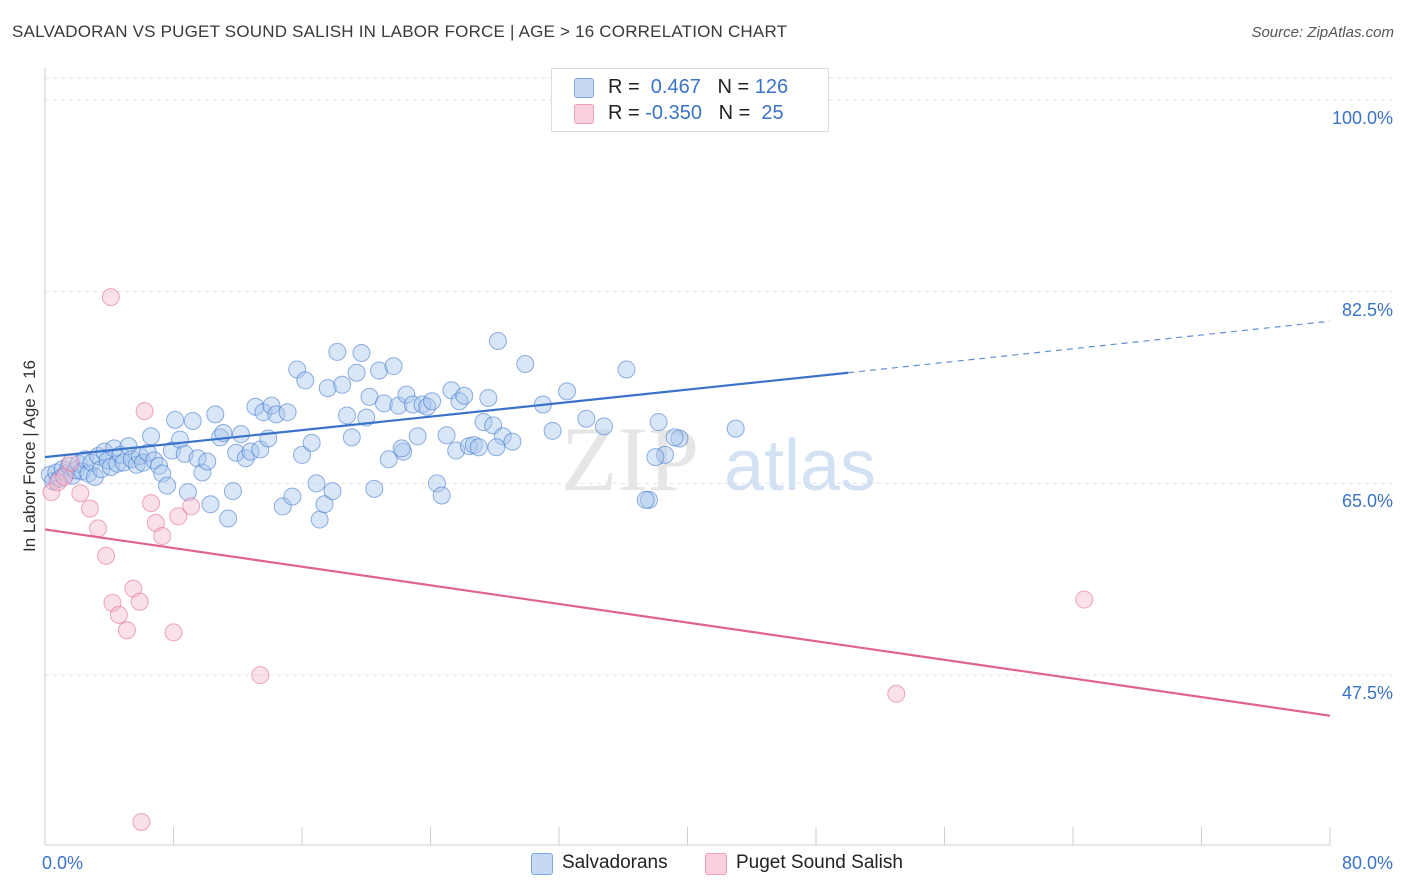 The width and height of the screenshot is (1406, 892). Describe the element at coordinates (63, 863) in the screenshot. I see `x-tick-label-min: 0.0%` at that location.